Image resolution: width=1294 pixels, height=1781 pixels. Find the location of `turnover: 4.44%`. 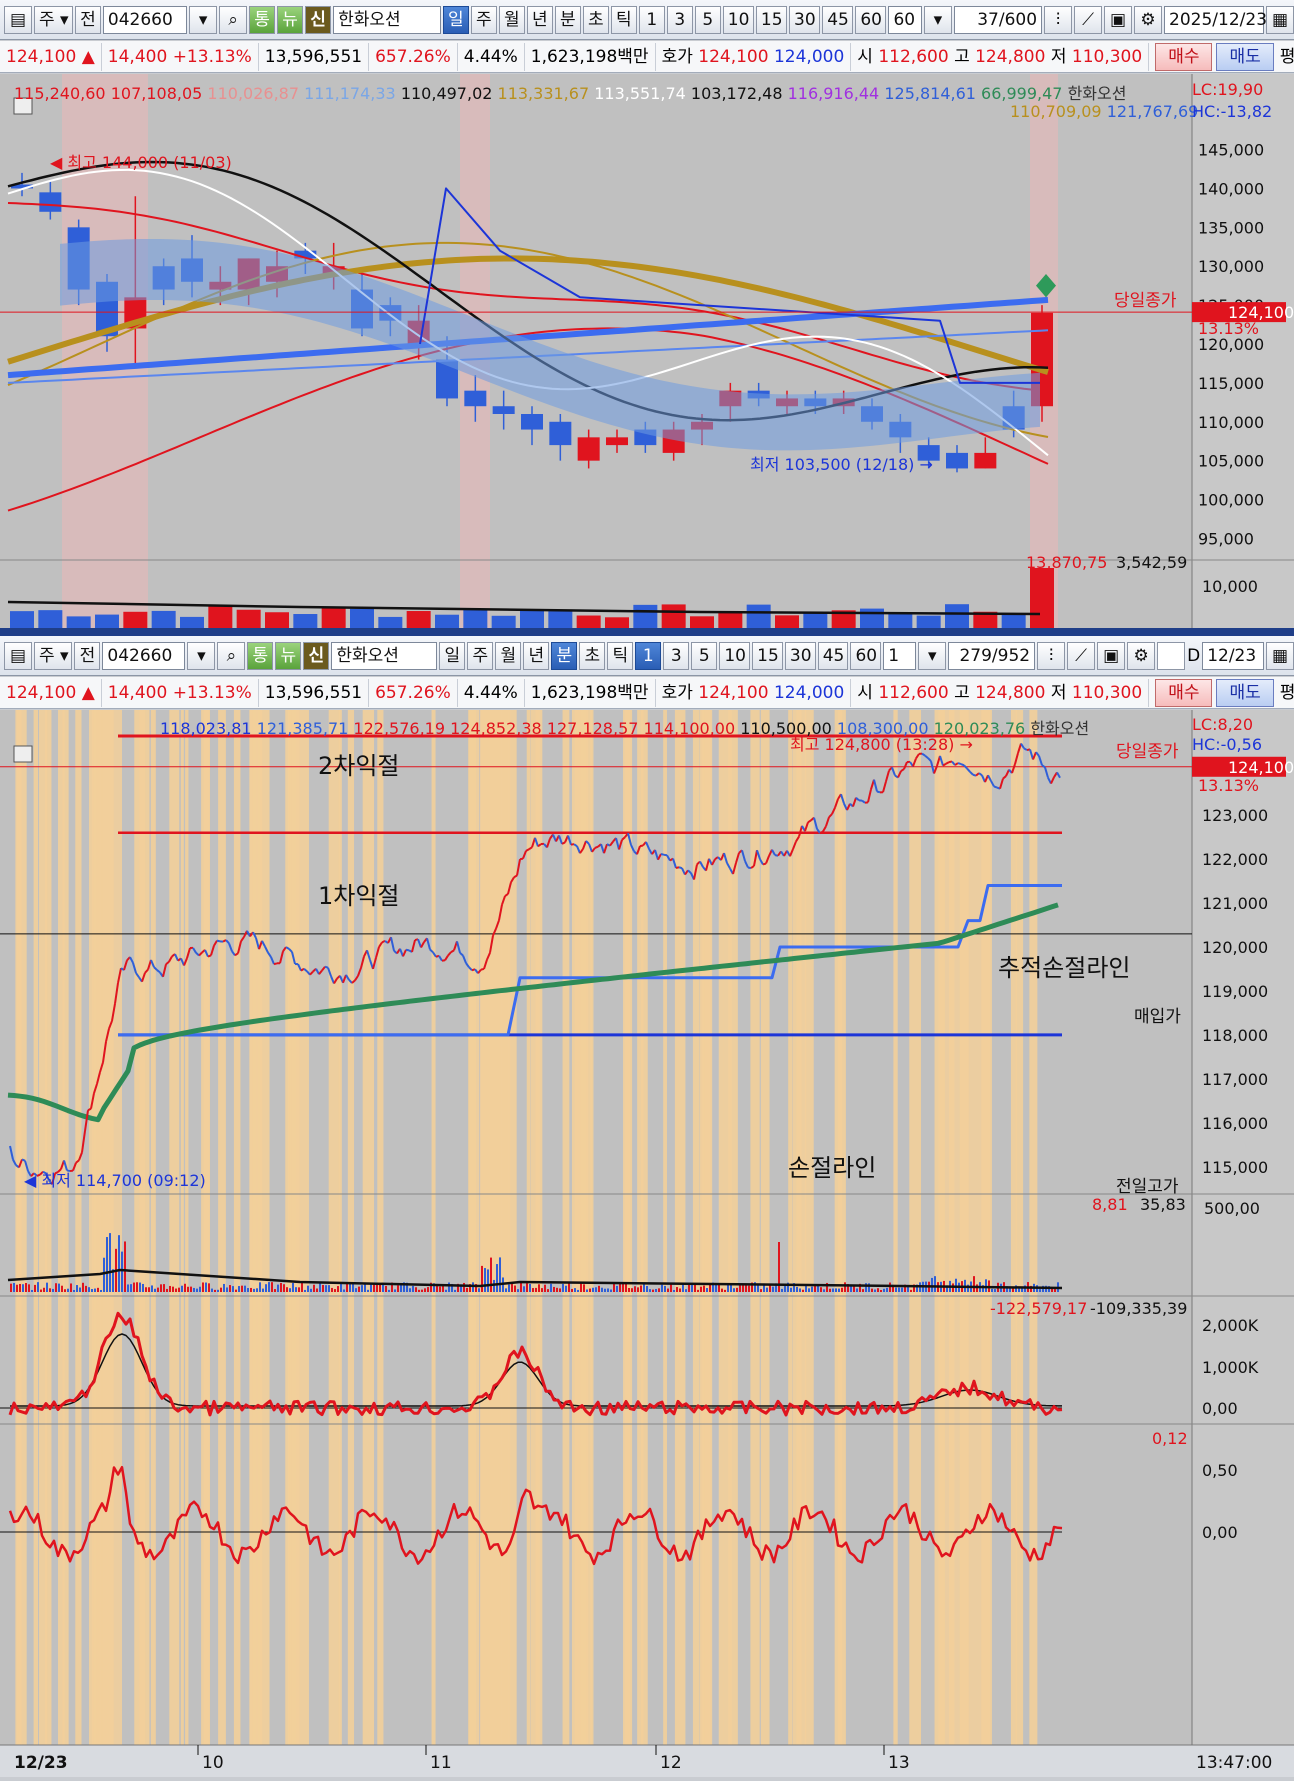

turnover: 4.44% is located at coordinates (491, 693).